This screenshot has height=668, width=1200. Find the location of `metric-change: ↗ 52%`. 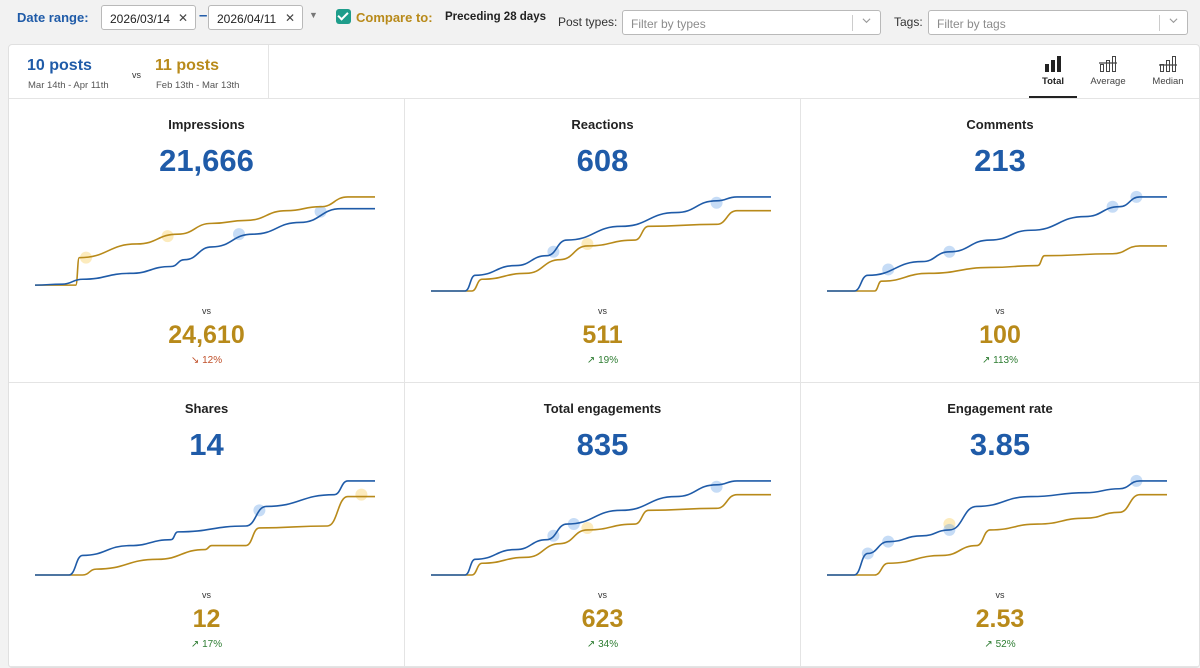

metric-change: ↗ 52% is located at coordinates (1000, 644).